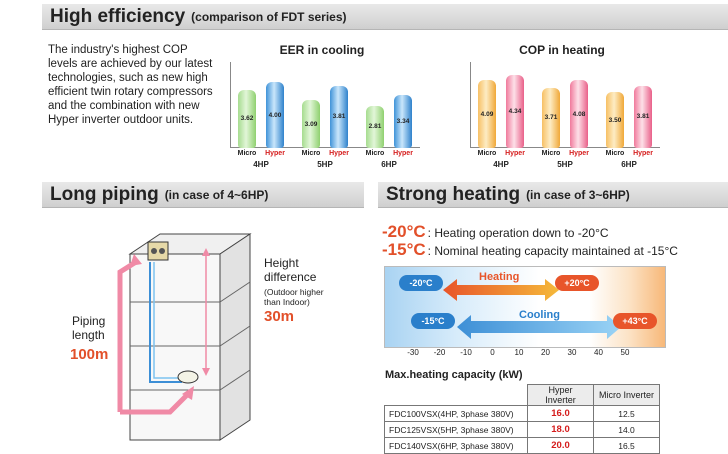  I want to click on height-note-line-1: (Outdoor higher, so click(294, 292).